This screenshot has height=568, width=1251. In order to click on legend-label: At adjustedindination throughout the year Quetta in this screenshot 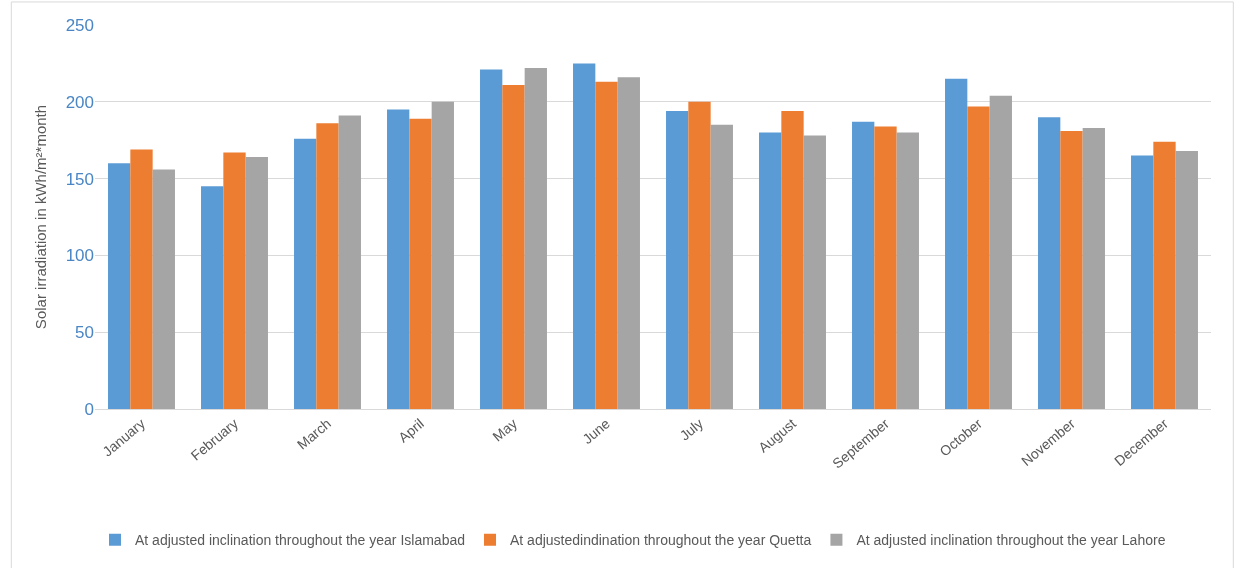, I will do `click(661, 540)`.